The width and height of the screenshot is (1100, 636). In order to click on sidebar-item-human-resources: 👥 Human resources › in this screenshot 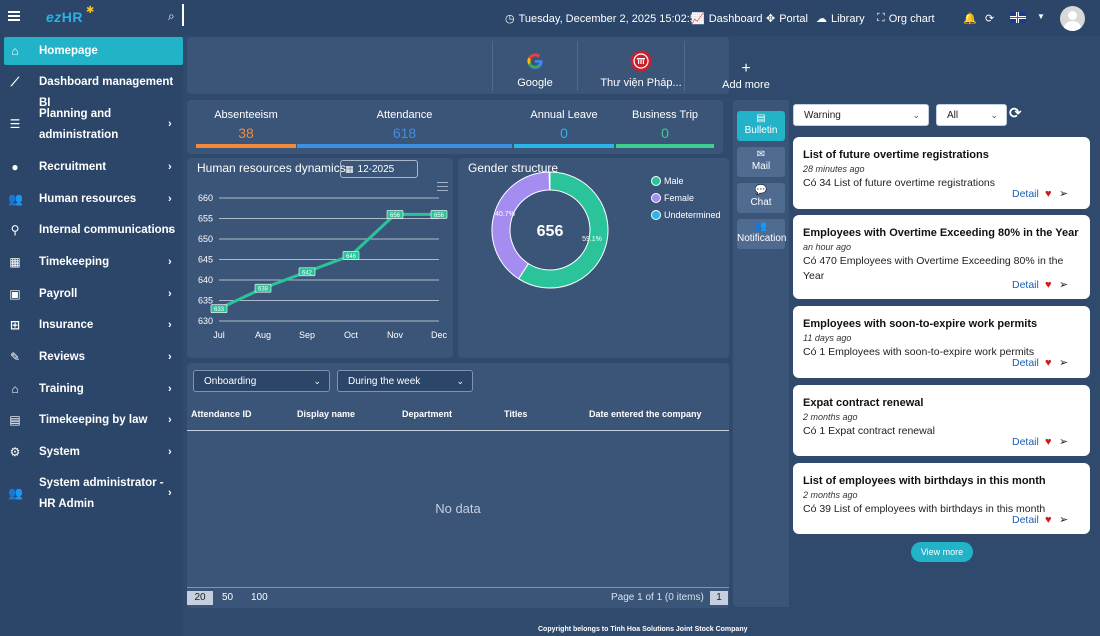, I will do `click(91, 199)`.